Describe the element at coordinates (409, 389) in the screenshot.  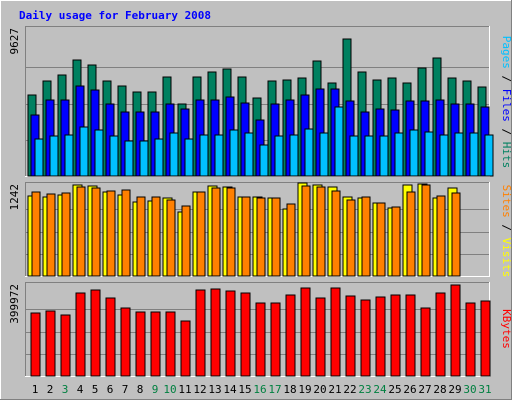
I see `x-tick-label-day-26: 26` at that location.